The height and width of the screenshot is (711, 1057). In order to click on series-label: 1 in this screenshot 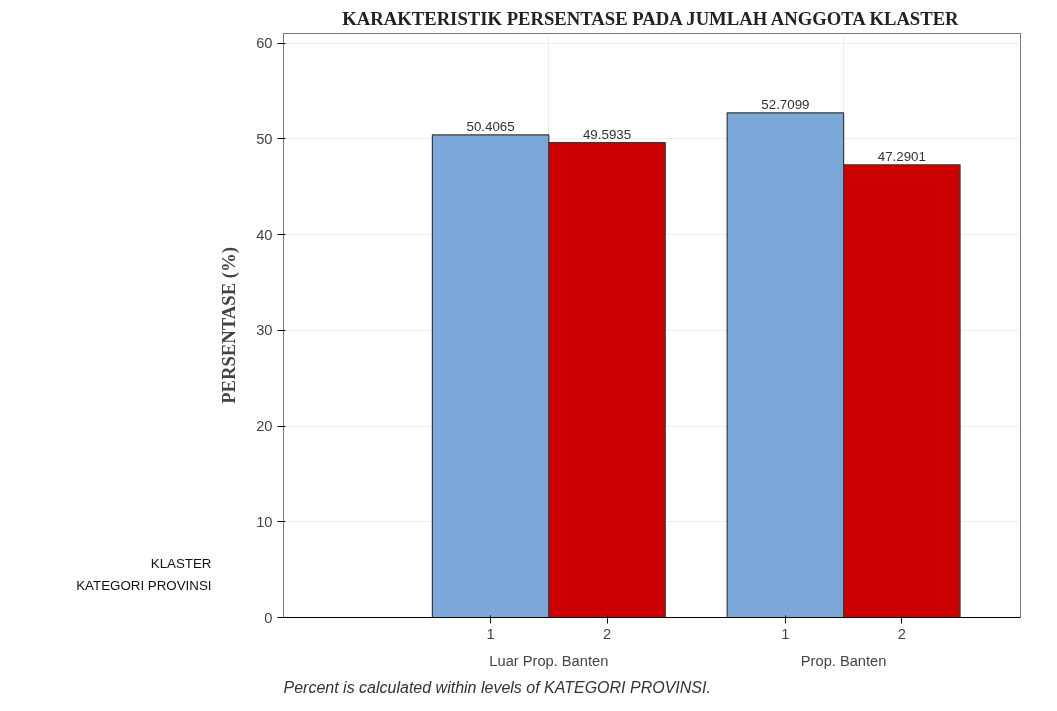, I will do `click(490, 633)`.